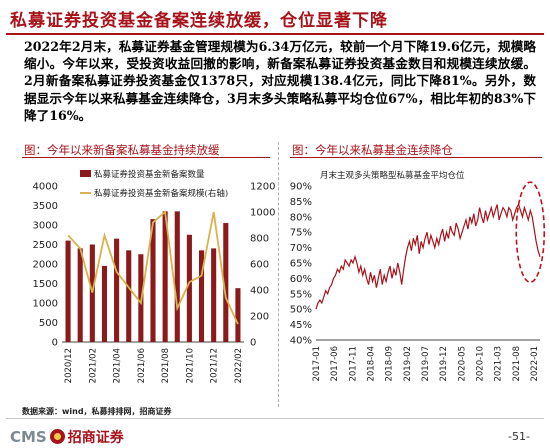 This screenshot has width=550, height=448. Describe the element at coordinates (416, 157) in the screenshot. I see `right-chart-title-rule` at that location.